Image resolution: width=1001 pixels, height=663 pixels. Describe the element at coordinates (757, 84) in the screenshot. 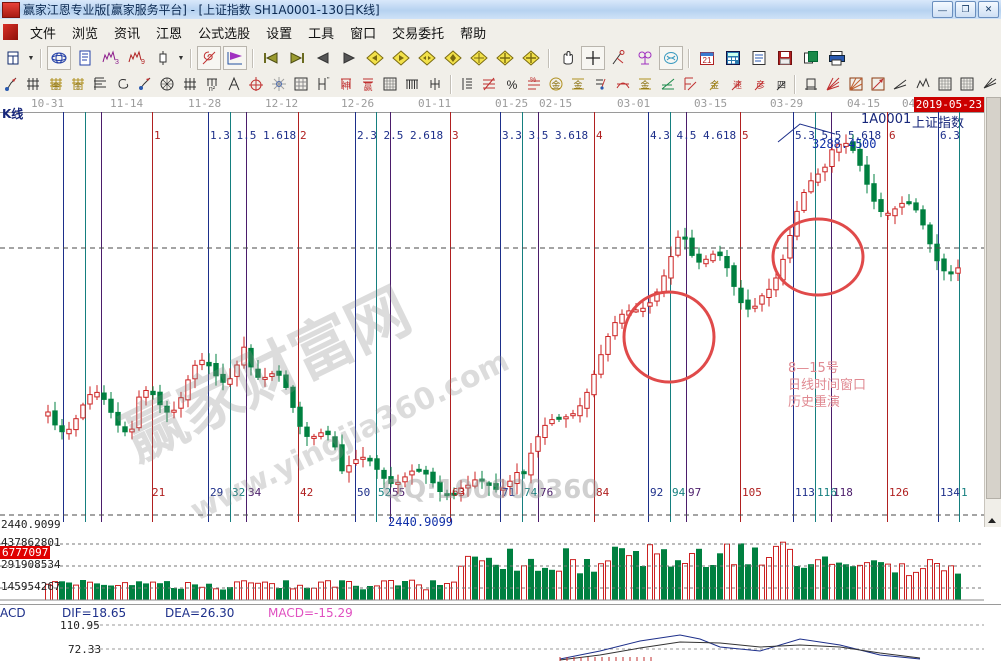

I see `yan-icon: 彦` at that location.